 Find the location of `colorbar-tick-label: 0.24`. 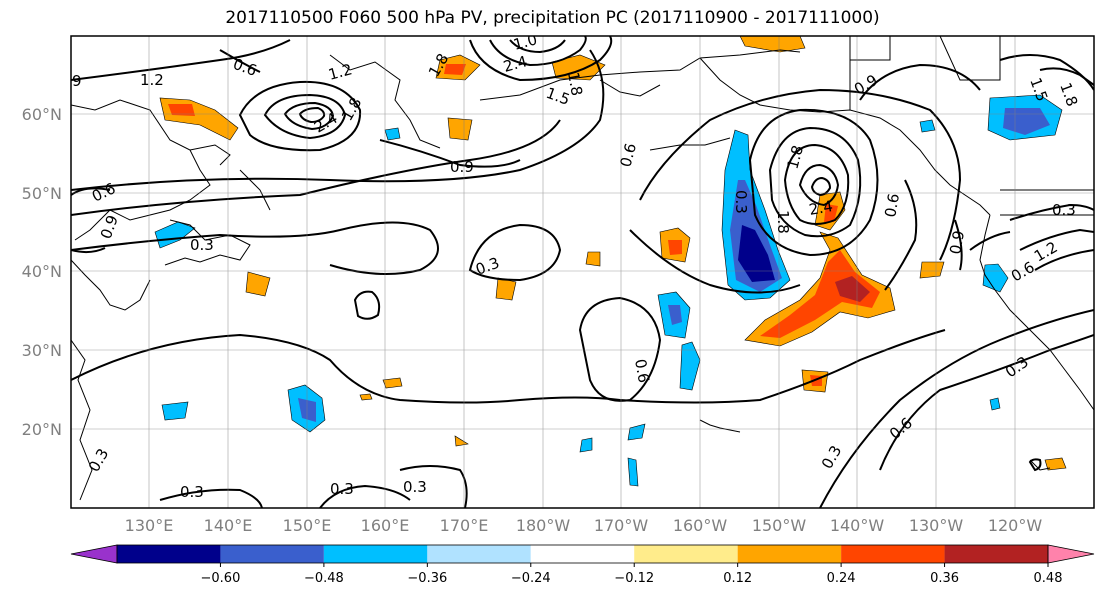

colorbar-tick-label: 0.24 is located at coordinates (841, 578).